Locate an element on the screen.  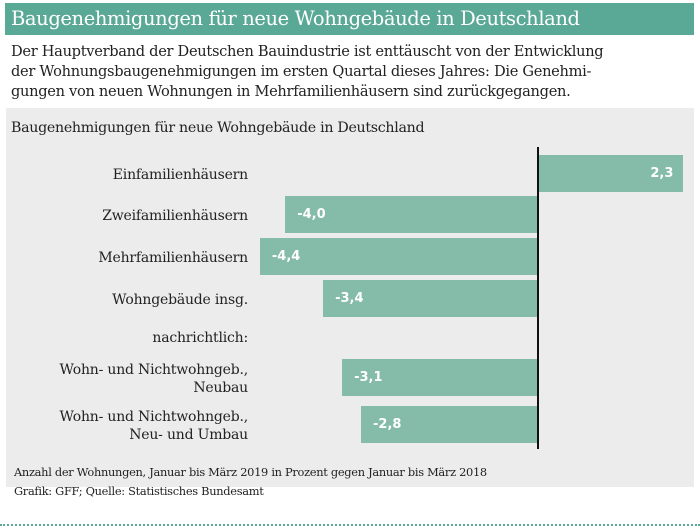
data-label: -4,4 is located at coordinates (286, 256).